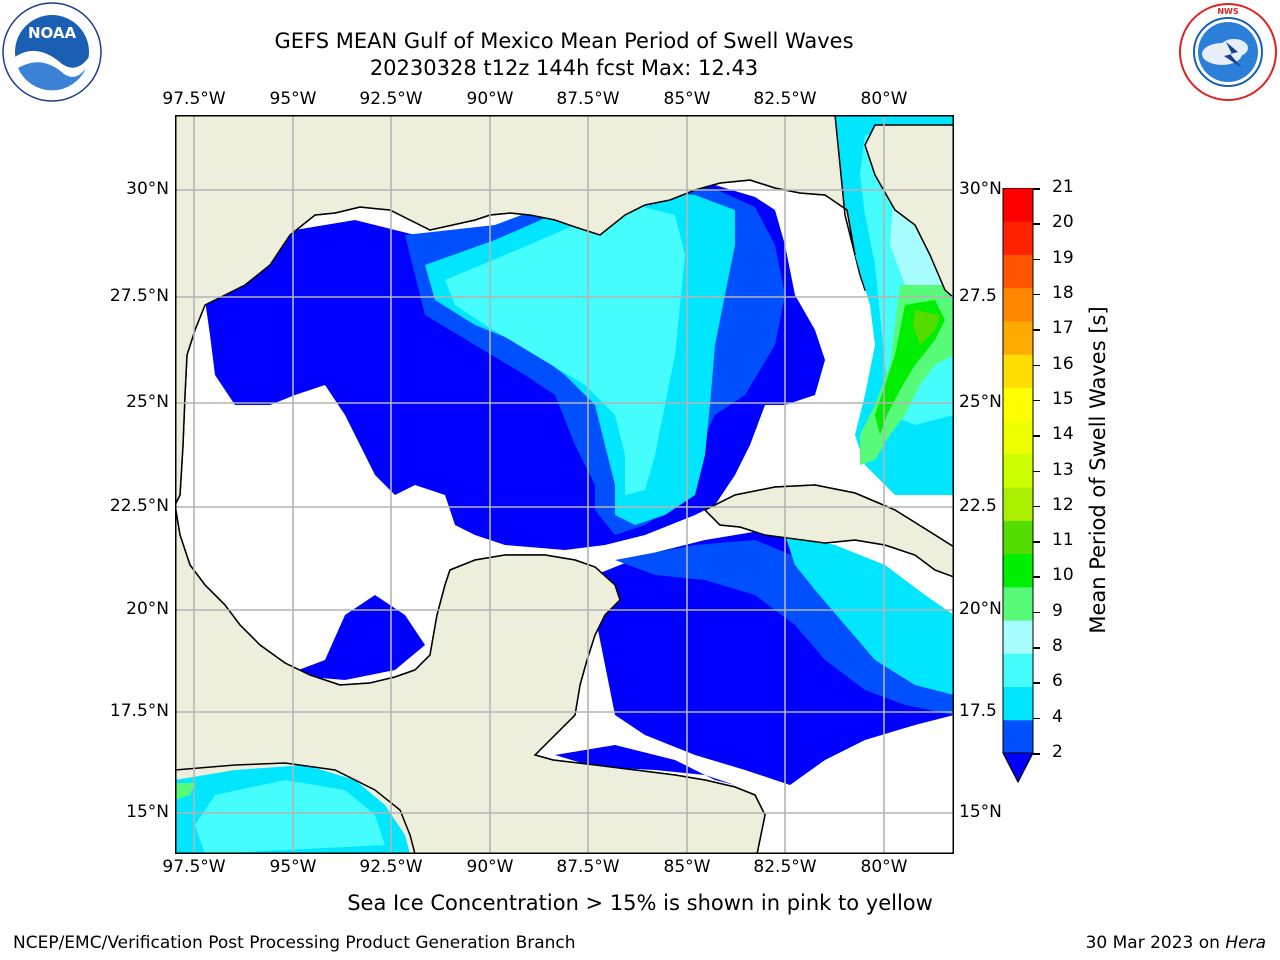 The width and height of the screenshot is (1280, 960). What do you see at coordinates (564, 68) in the screenshot?
I see `chart-subtitle: 20230328 t12z 144h fcst Max: 12.43` at bounding box center [564, 68].